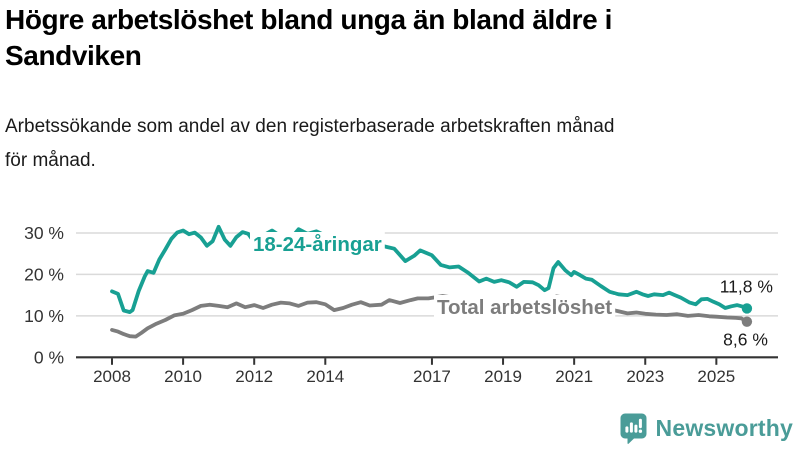 The width and height of the screenshot is (800, 450). I want to click on x-tick-label-2019: 2019, so click(503, 376).